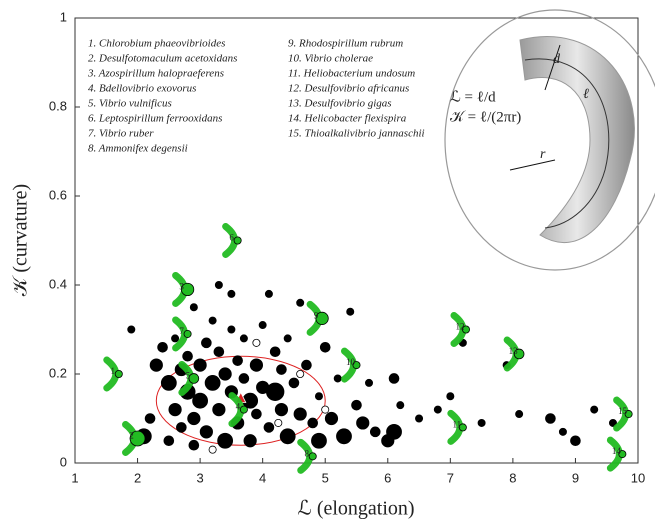 Image resolution: width=655 pixels, height=530 pixels. I want to click on inset-r: r, so click(543, 154).